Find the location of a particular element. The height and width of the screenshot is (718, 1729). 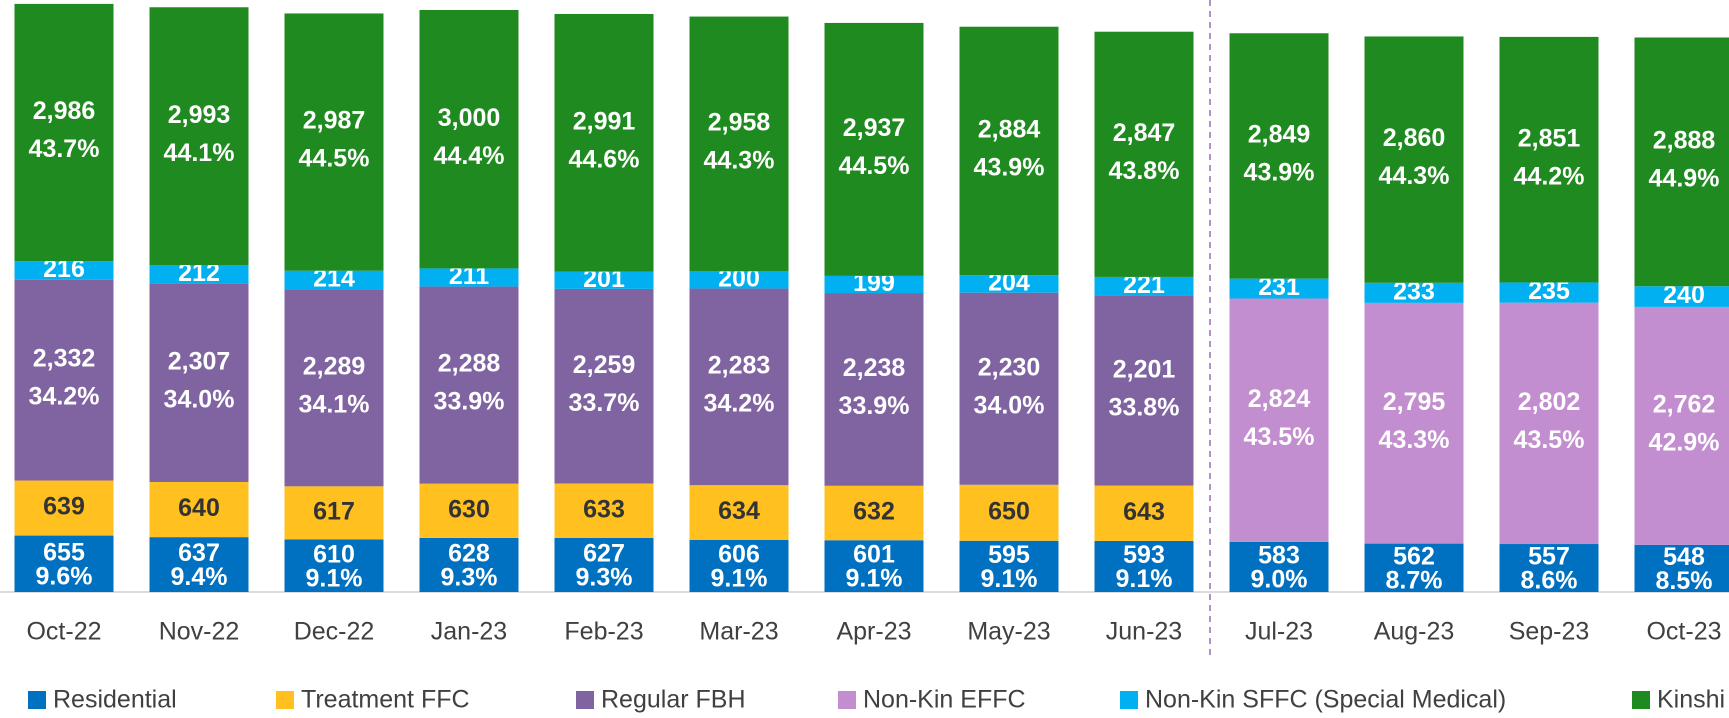

x-tick-label: May-23 is located at coordinates (1008, 632).